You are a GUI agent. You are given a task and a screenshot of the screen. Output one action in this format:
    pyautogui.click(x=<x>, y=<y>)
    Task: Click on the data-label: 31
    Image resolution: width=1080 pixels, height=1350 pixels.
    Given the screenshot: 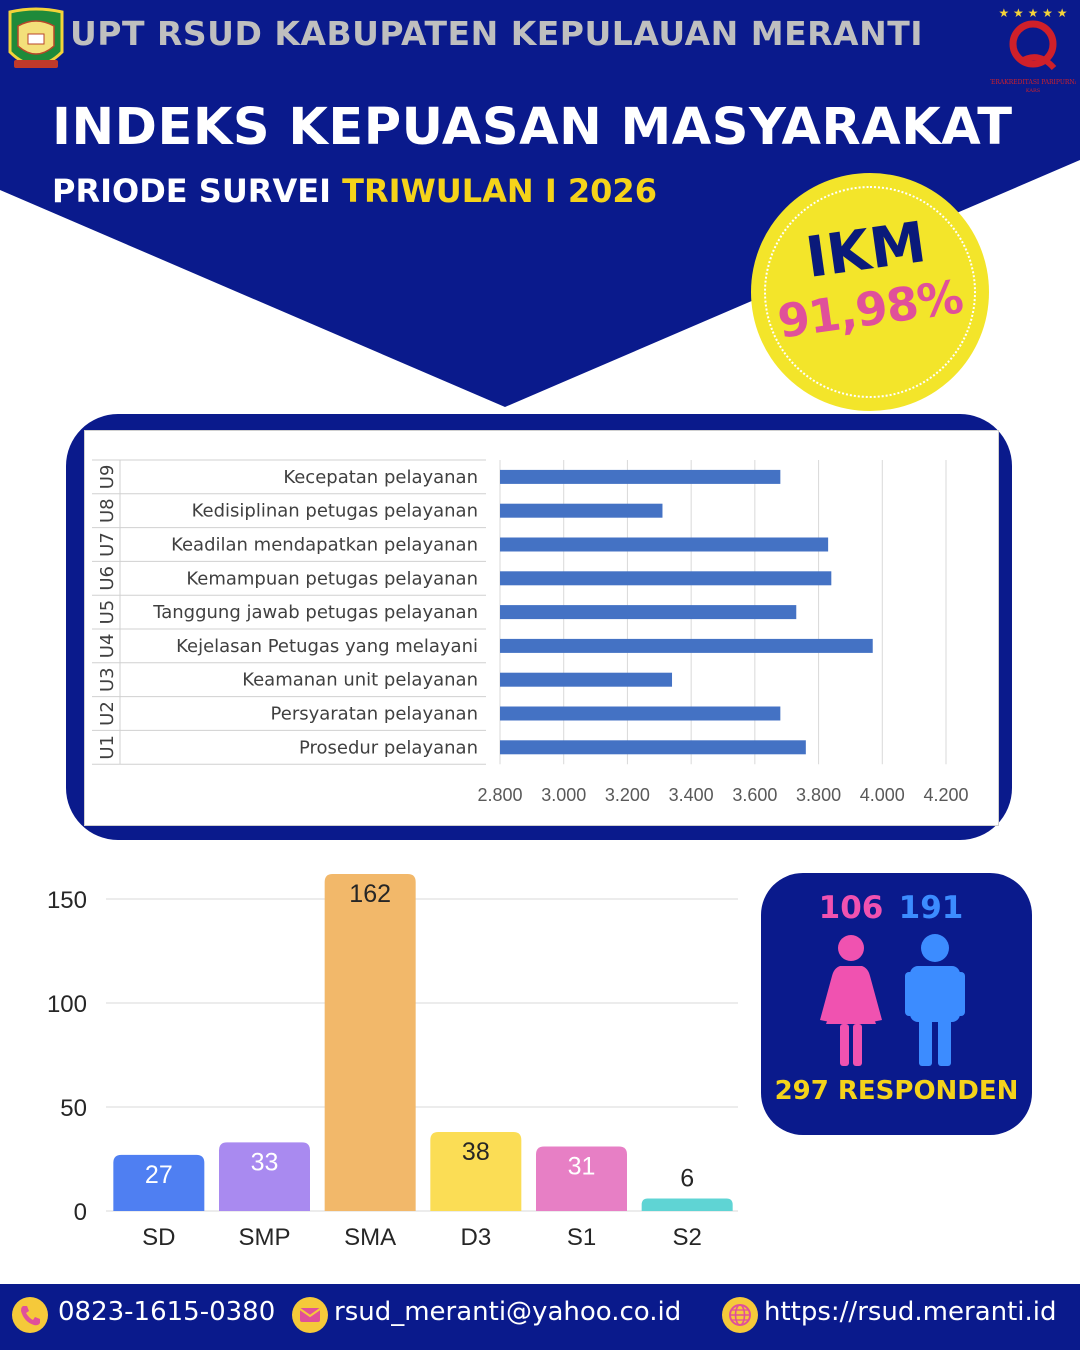 What is the action you would take?
    pyautogui.click(x=582, y=1167)
    